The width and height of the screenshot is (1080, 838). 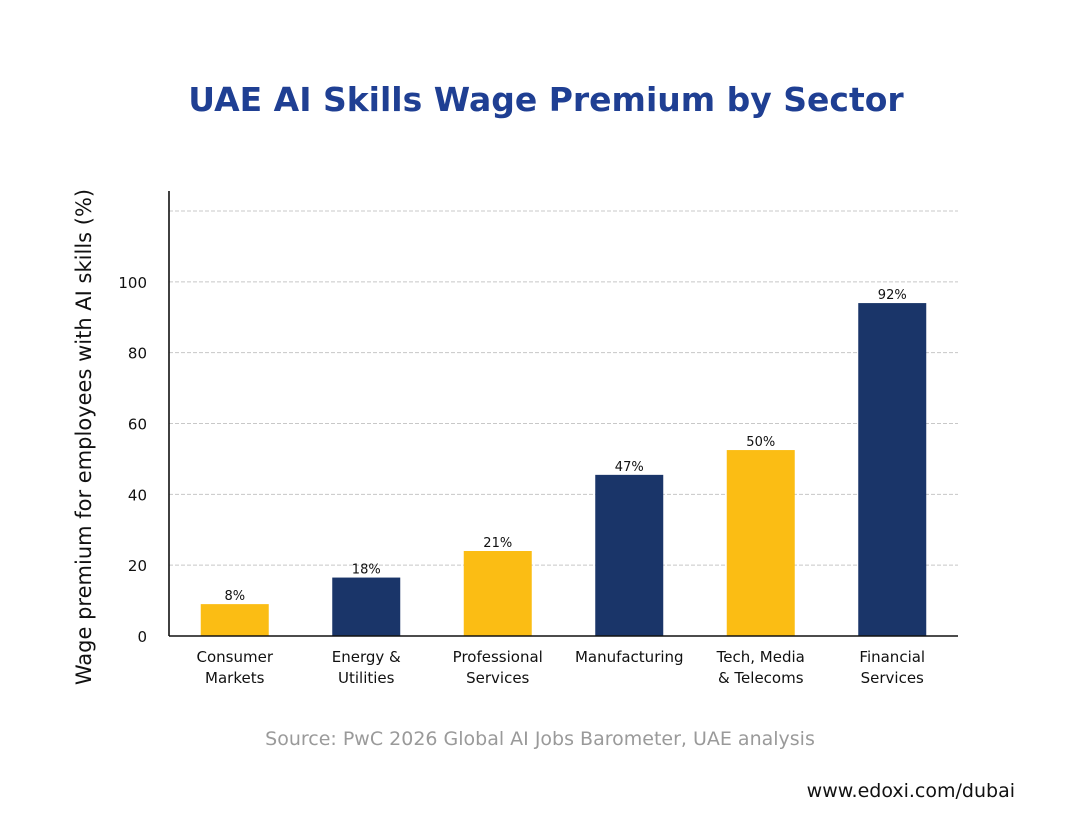 I want to click on y-tick-label-0: 0, so click(x=142, y=637).